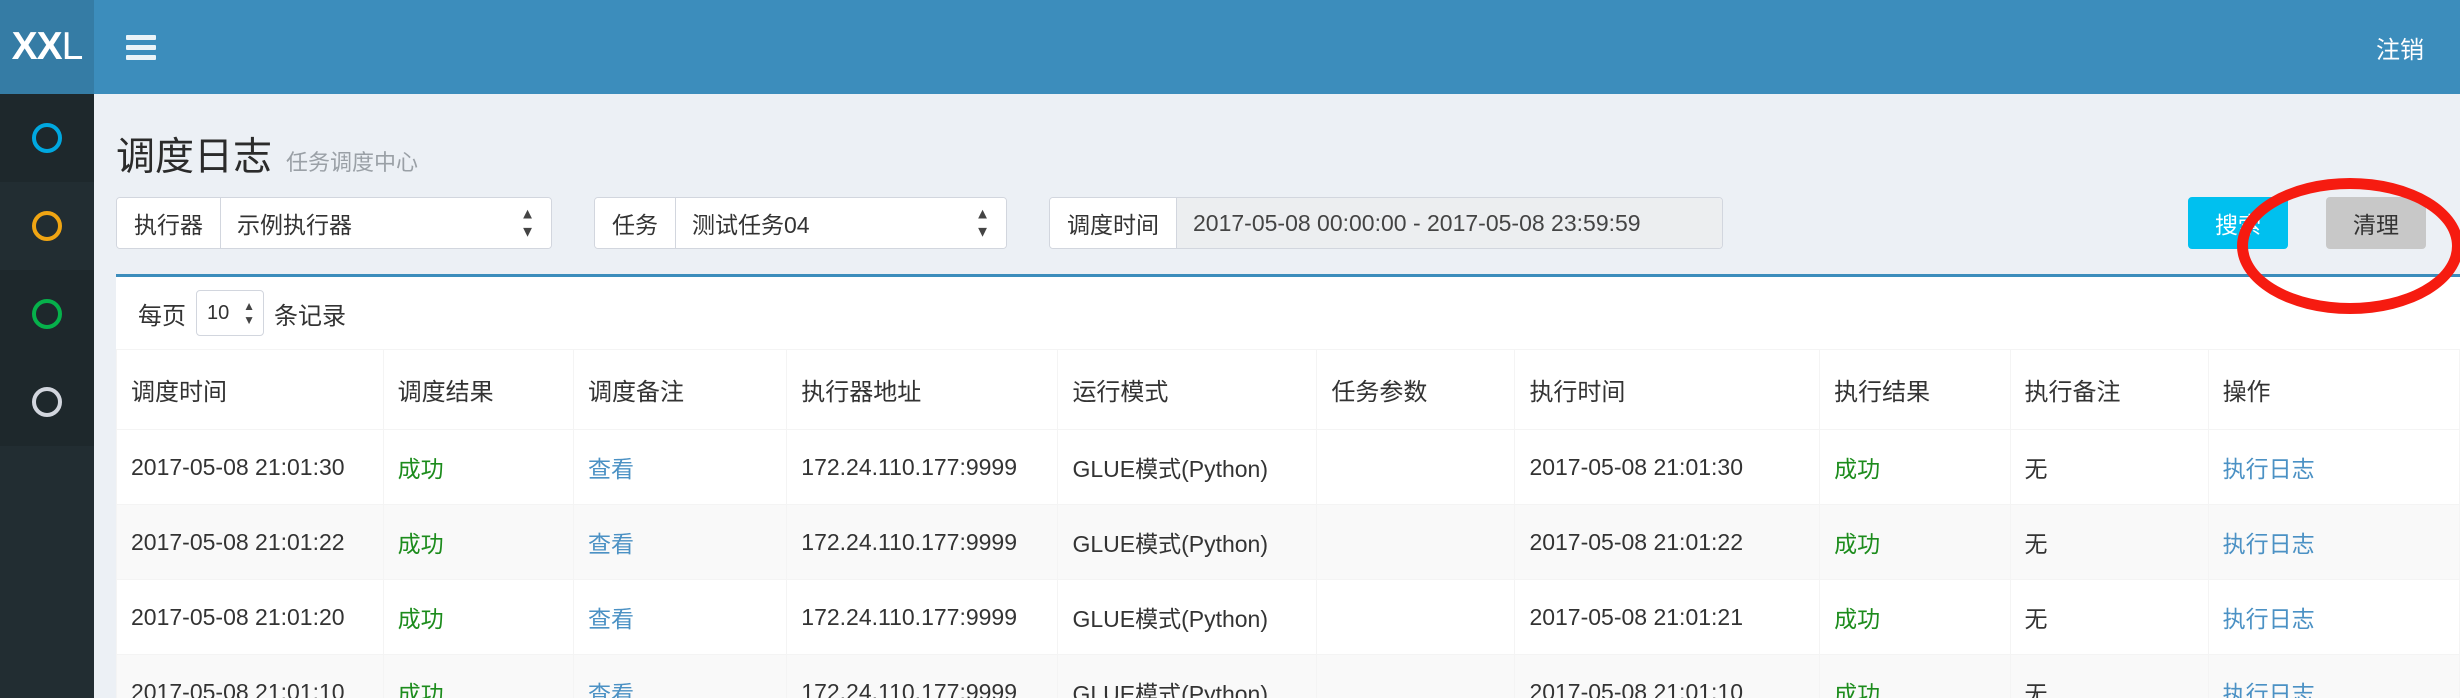 The image size is (2460, 698). I want to click on col-schedule-time: 调度时间, so click(250, 389).